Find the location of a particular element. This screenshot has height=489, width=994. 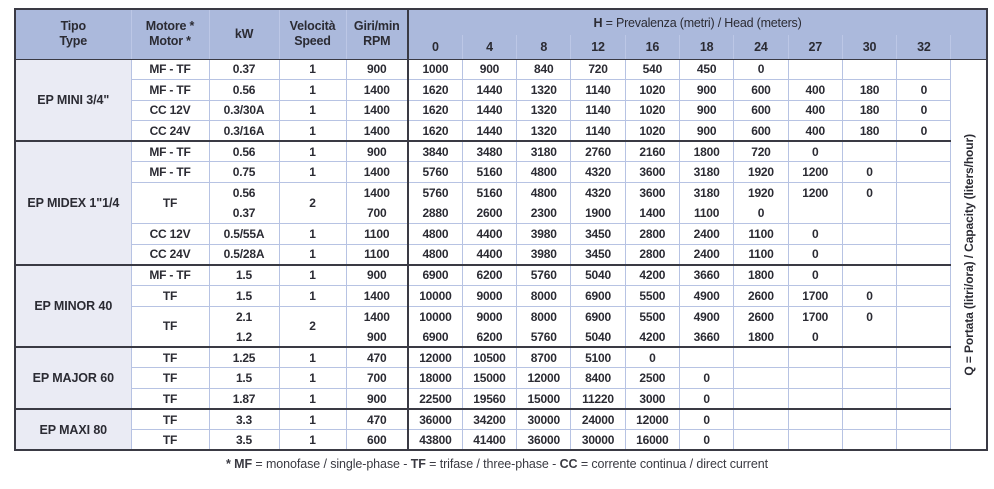

footnote-text: = monofase / single-phase - is located at coordinates (331, 464).